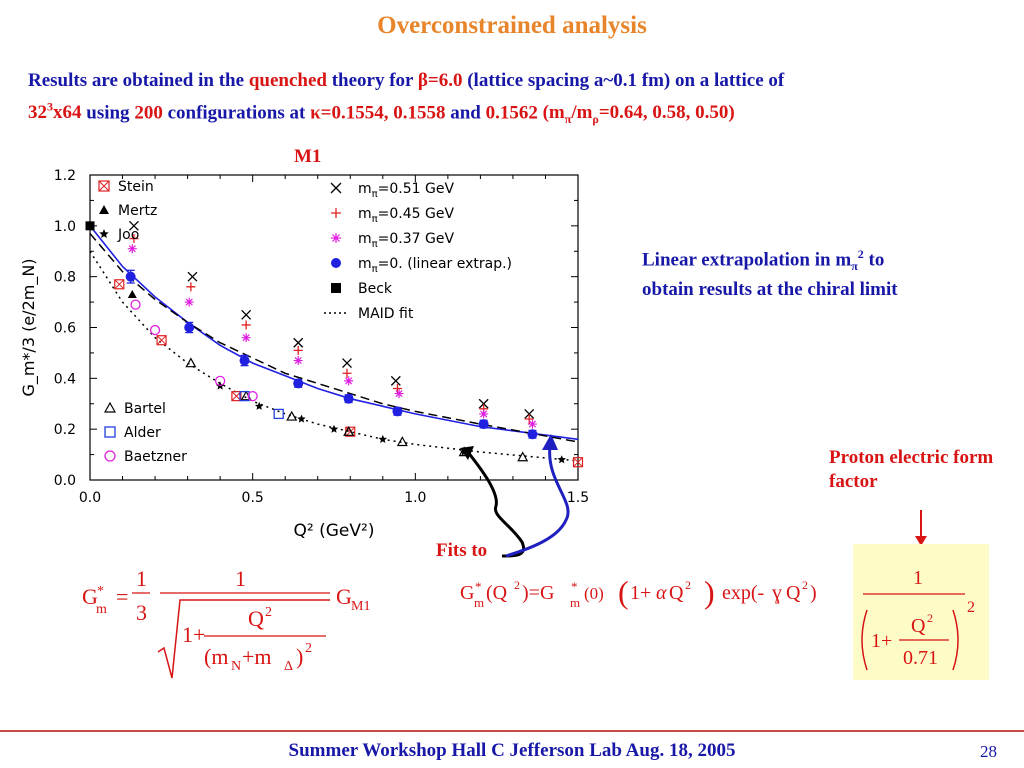 This screenshot has width=1024, height=768. What do you see at coordinates (666, 113) in the screenshot?
I see `intro-part: =0.64, 0.58, 0.50)` at bounding box center [666, 113].